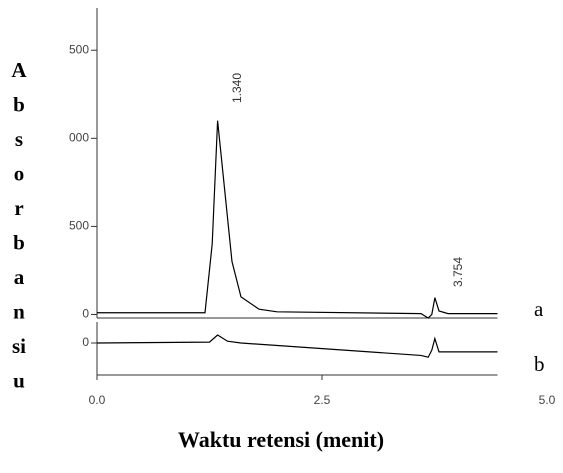  Describe the element at coordinates (79, 137) in the screenshot. I see `y-tick-label: 000` at that location.